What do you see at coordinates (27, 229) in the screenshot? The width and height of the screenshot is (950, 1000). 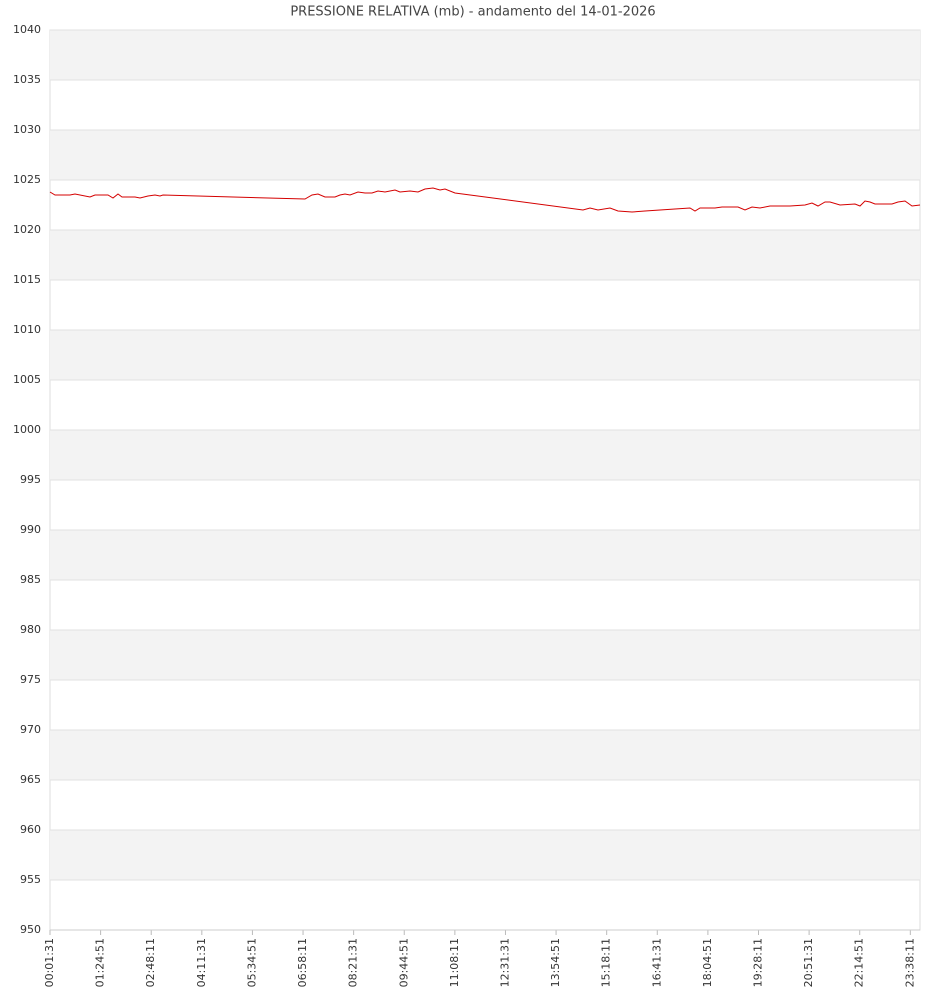 I see `y-tick-label: 1020` at bounding box center [27, 229].